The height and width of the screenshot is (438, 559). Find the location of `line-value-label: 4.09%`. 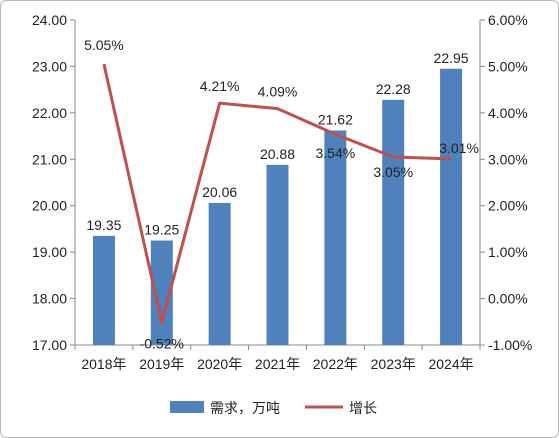

line-value-label: 4.09% is located at coordinates (278, 92).